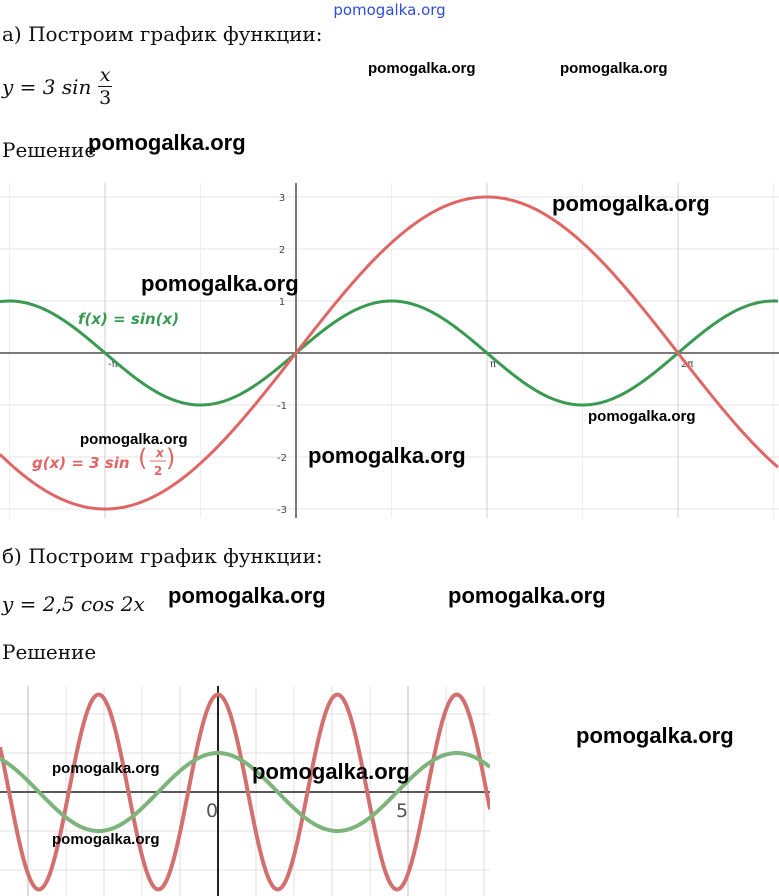  I want to click on formula-a-fraction: x 3, so click(105, 86).